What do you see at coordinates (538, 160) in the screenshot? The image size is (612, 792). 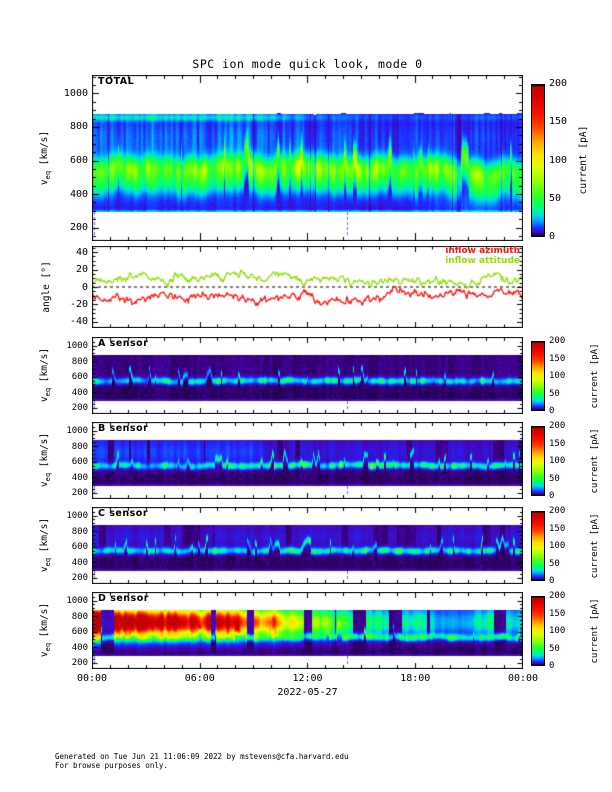 I see `colorbar-total` at bounding box center [538, 160].